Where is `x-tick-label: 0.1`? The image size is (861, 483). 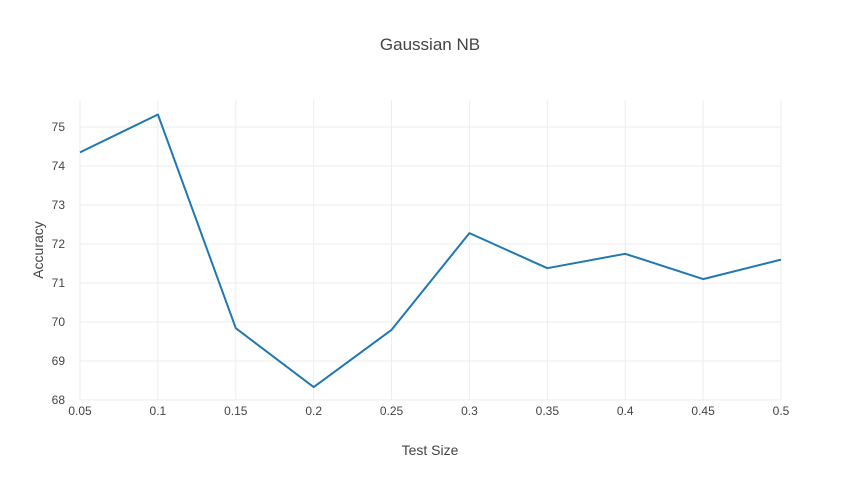 x-tick-label: 0.1 is located at coordinates (158, 411).